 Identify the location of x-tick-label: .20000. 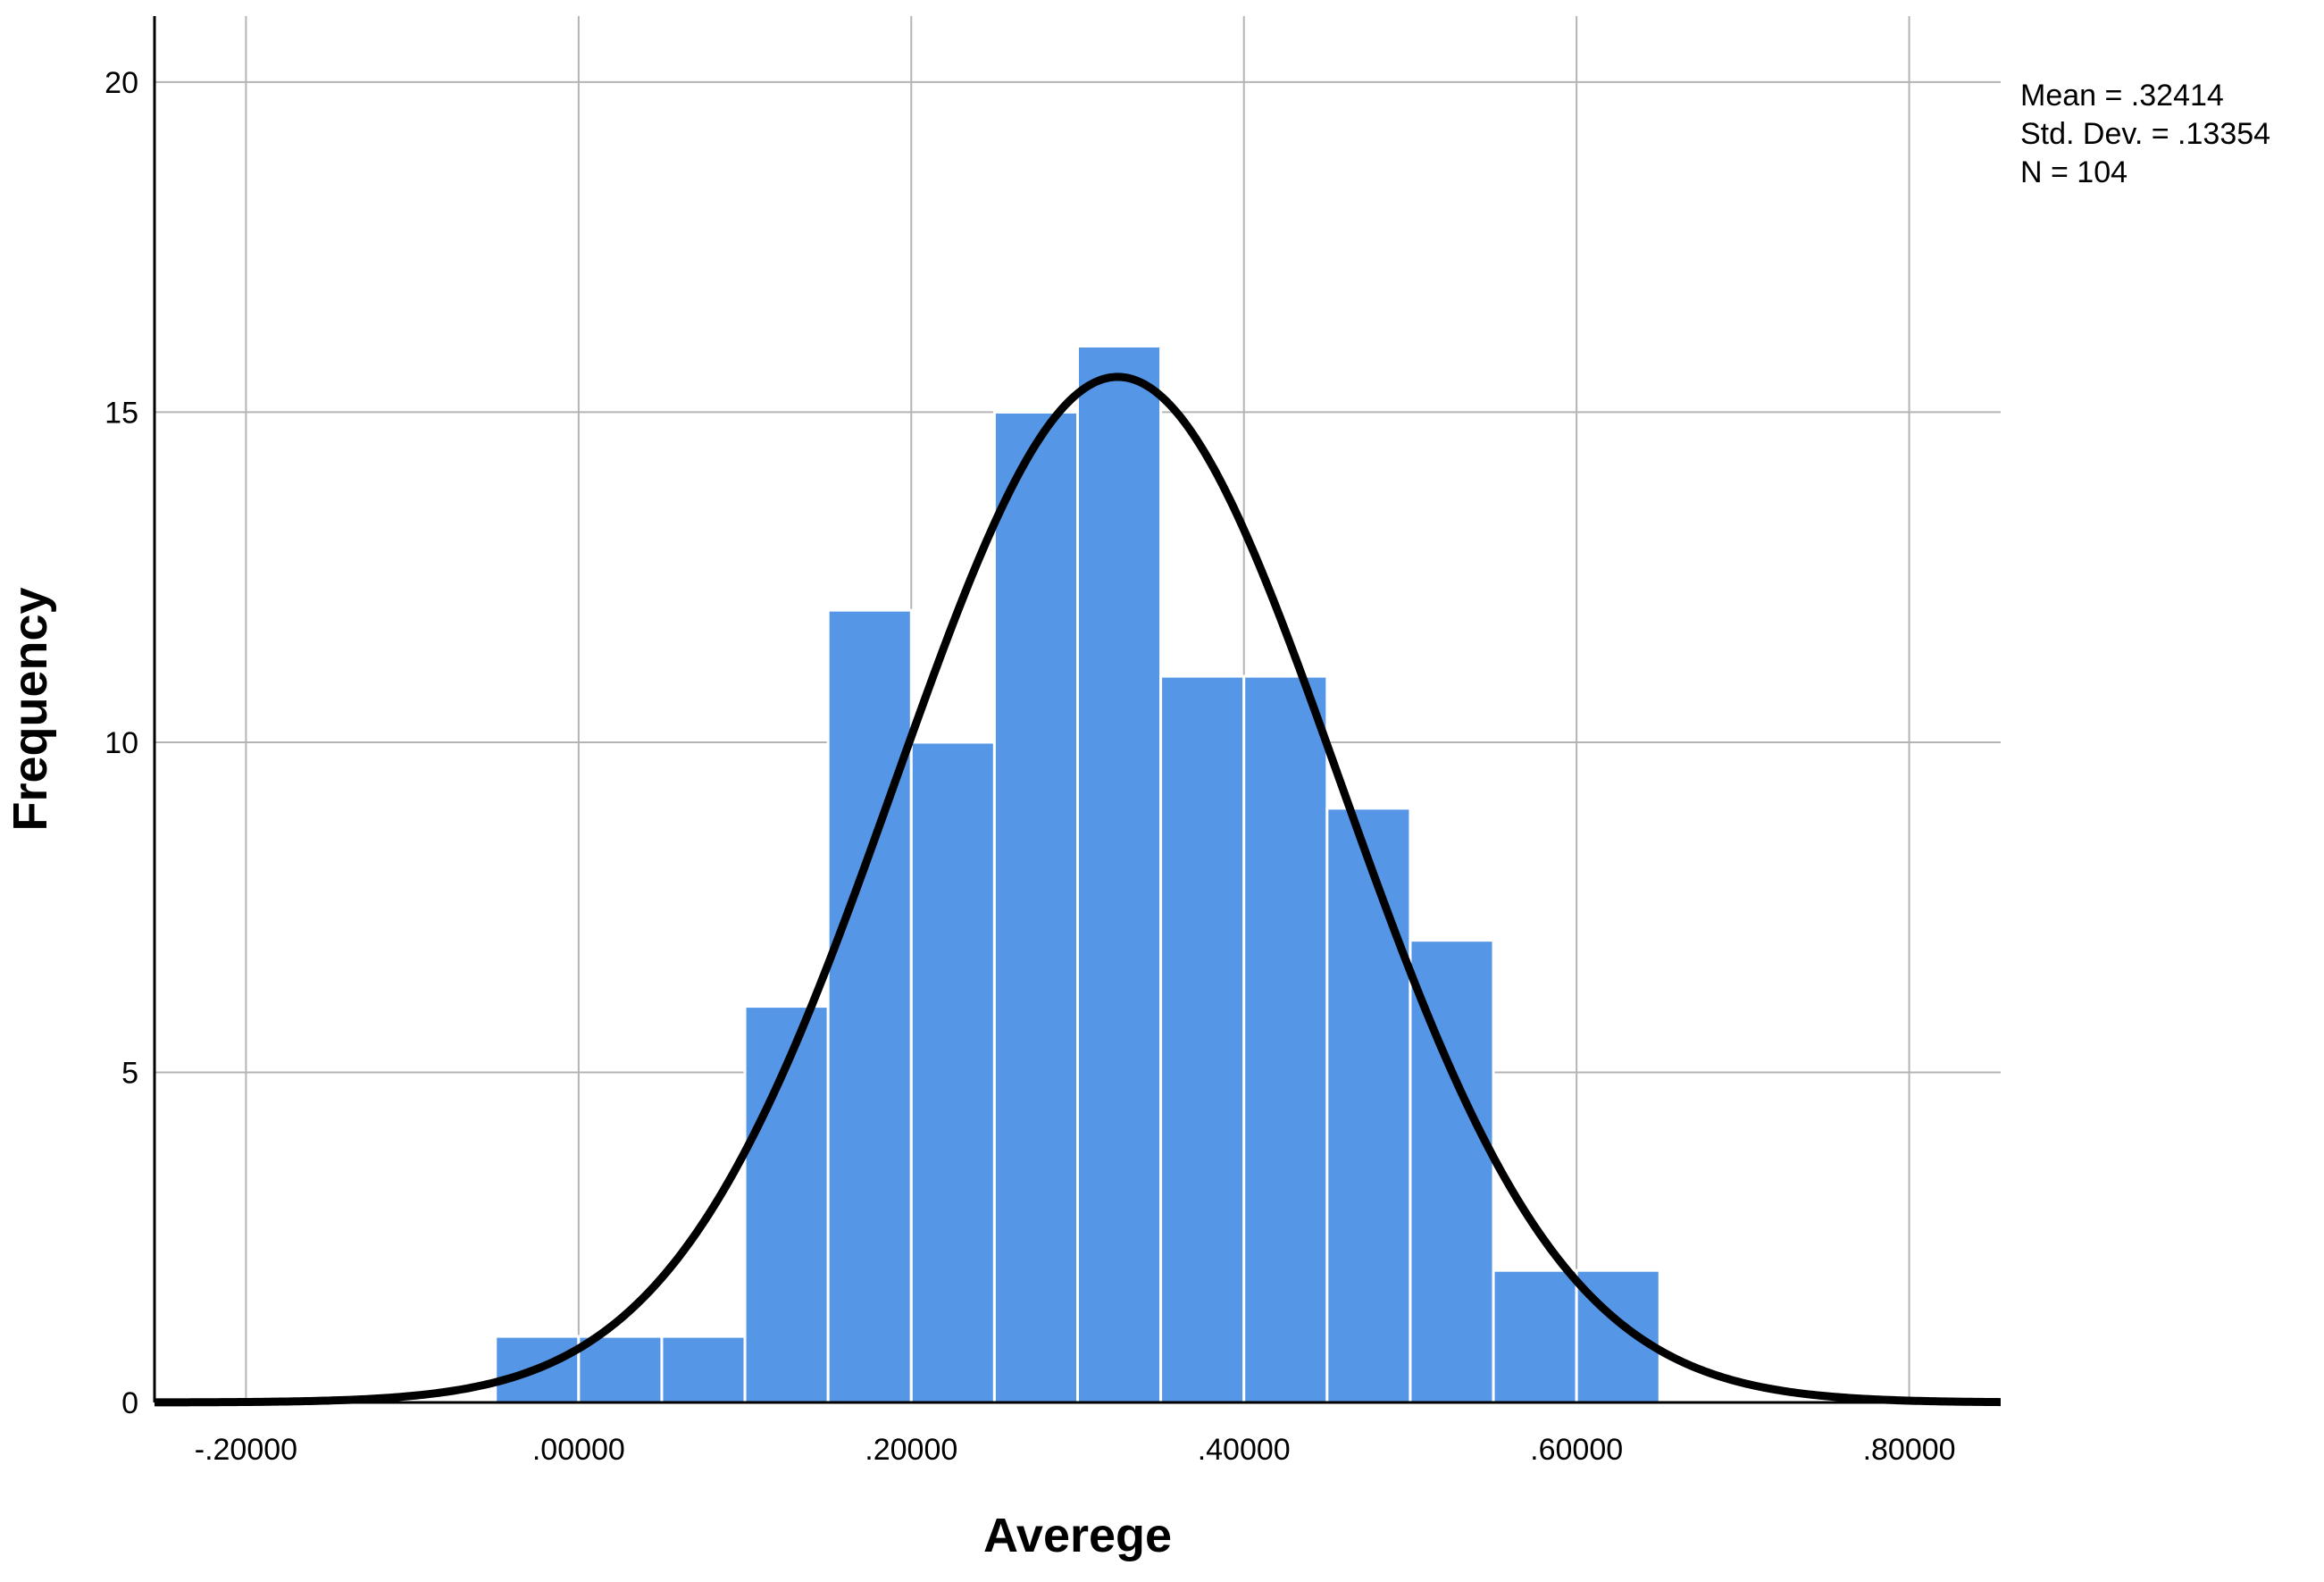
(911, 1450).